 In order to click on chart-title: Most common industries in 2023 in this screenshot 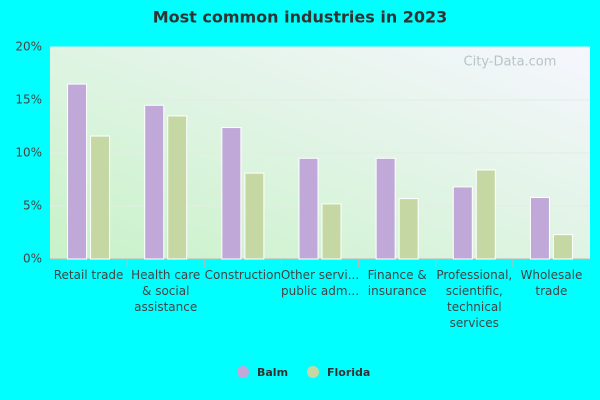, I will do `click(300, 17)`.